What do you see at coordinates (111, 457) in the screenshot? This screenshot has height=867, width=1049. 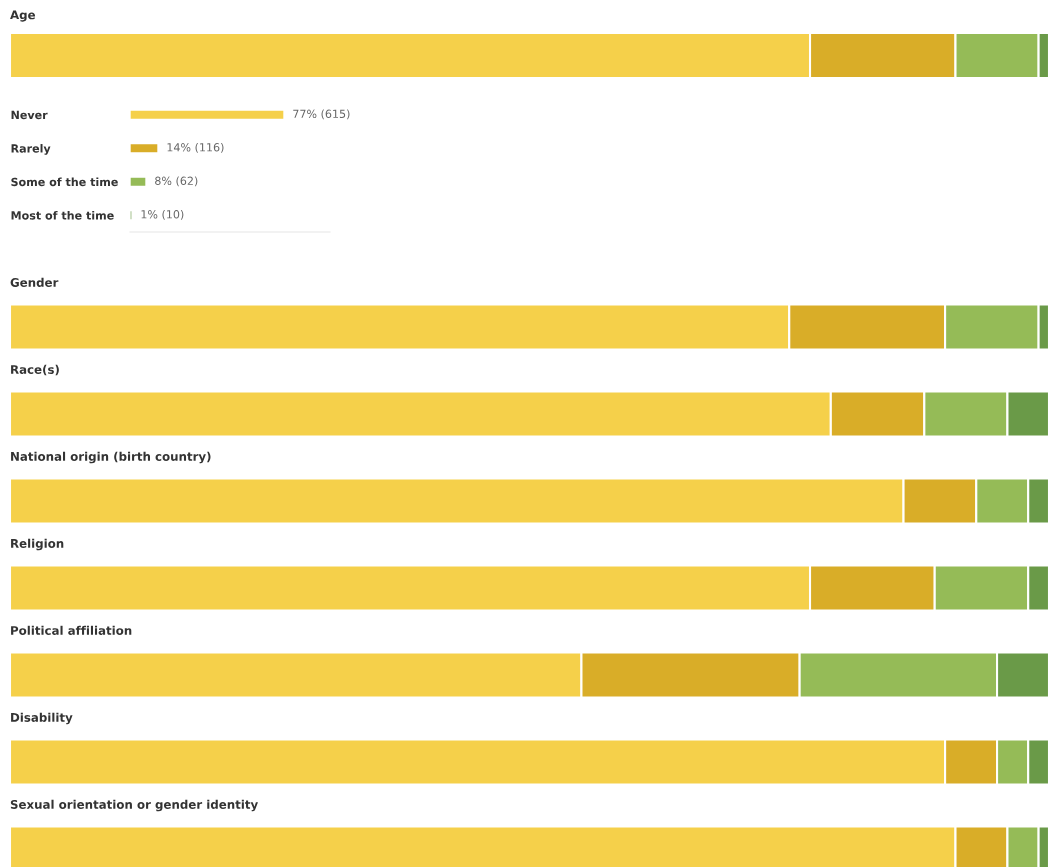 I see `y-tick-label: National origin (birth country)` at bounding box center [111, 457].